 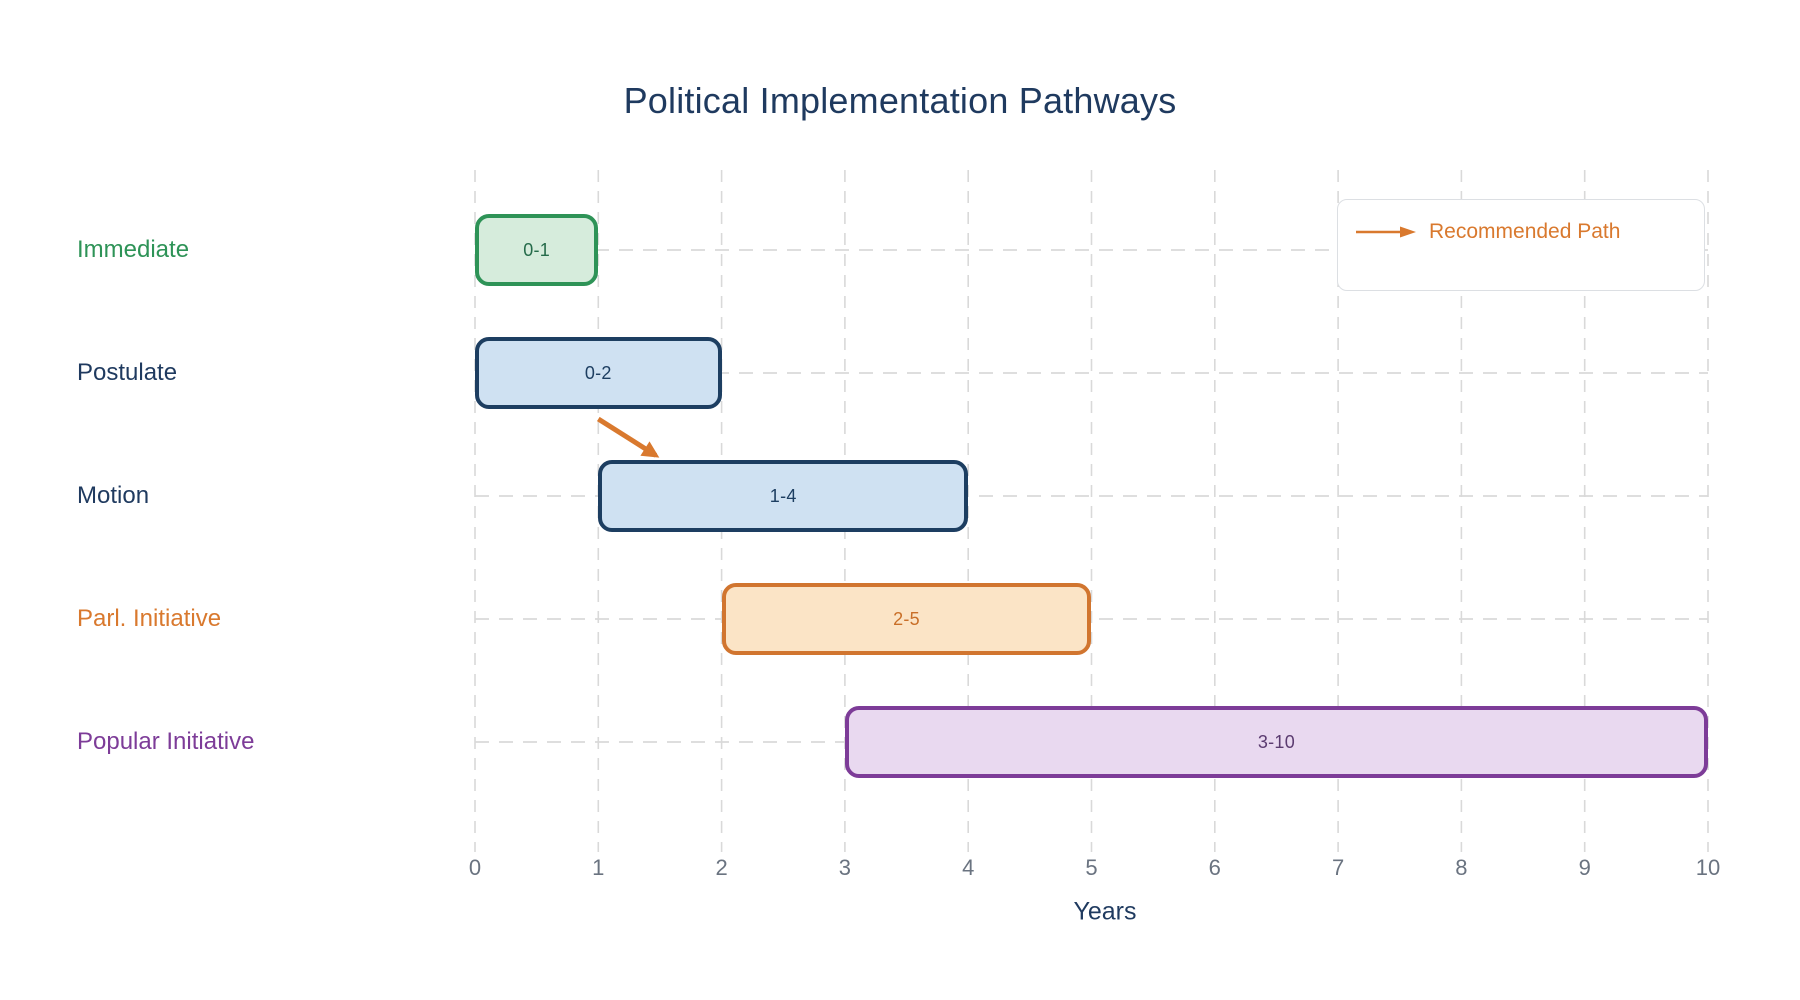 I want to click on task-bar-postulate: 0-2, so click(x=598, y=373).